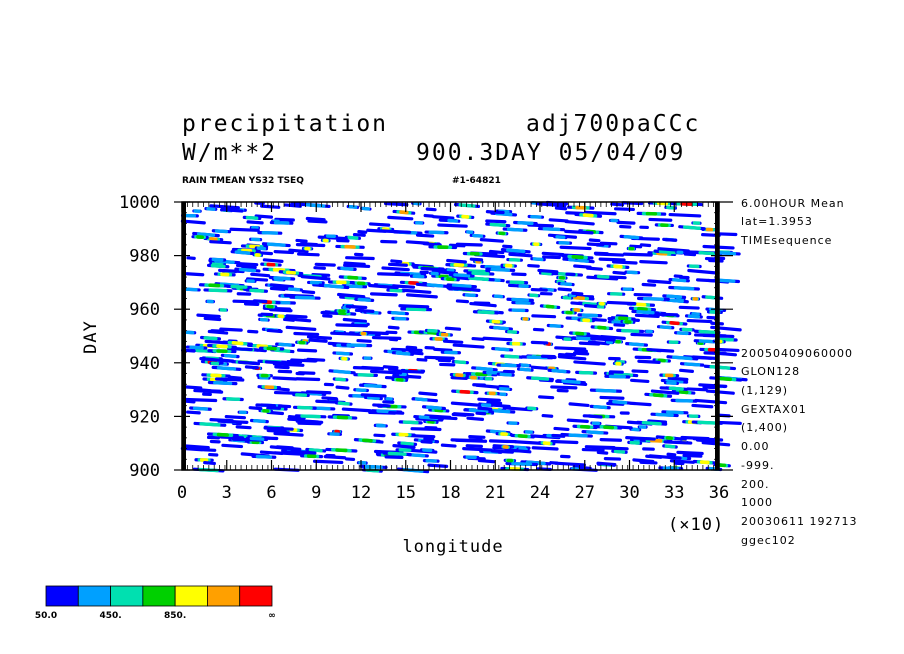 The height and width of the screenshot is (654, 904). Describe the element at coordinates (757, 465) in the screenshot. I see `info-line-10: -999.` at that location.